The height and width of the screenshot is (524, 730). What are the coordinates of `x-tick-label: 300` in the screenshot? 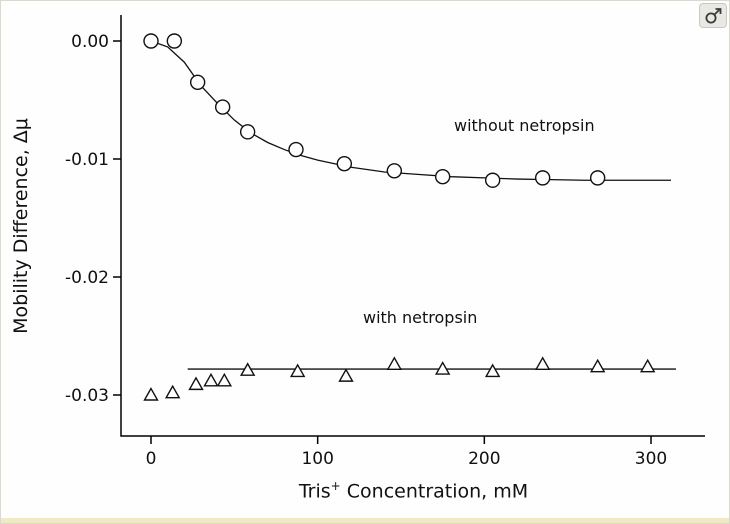 It's located at (651, 459).